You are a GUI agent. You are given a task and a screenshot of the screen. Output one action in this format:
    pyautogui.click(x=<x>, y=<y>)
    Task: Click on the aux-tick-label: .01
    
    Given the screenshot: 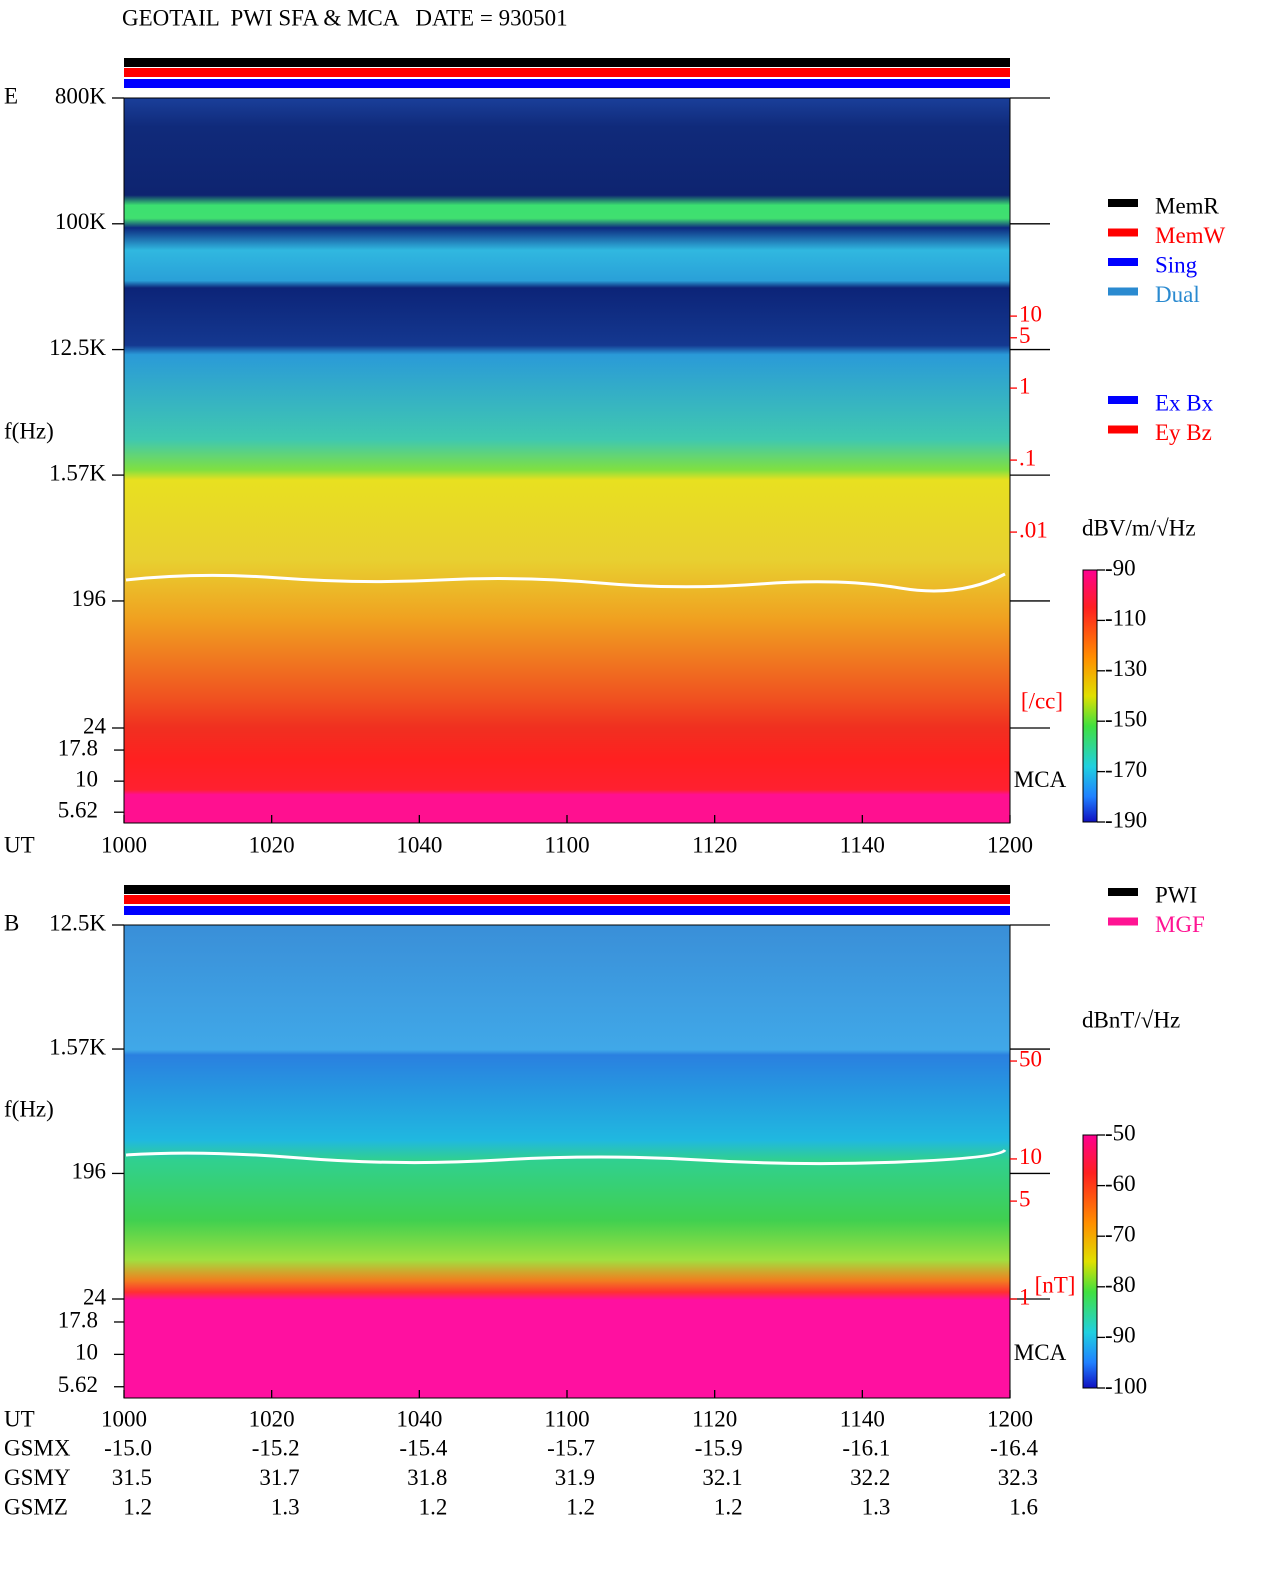 What is the action you would take?
    pyautogui.click(x=1033, y=529)
    